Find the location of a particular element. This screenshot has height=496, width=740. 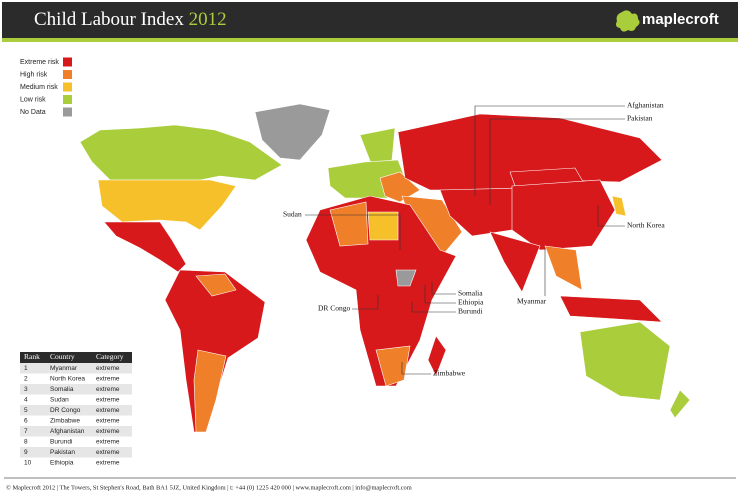

legend-label: No Data is located at coordinates (33, 112).